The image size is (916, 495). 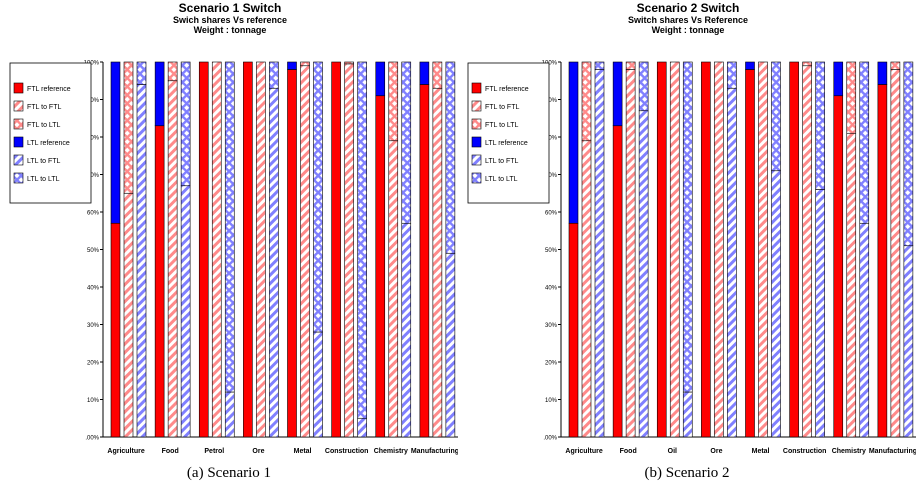 What do you see at coordinates (43, 179) in the screenshot?
I see `legend-label: LTL to LTL` at bounding box center [43, 179].